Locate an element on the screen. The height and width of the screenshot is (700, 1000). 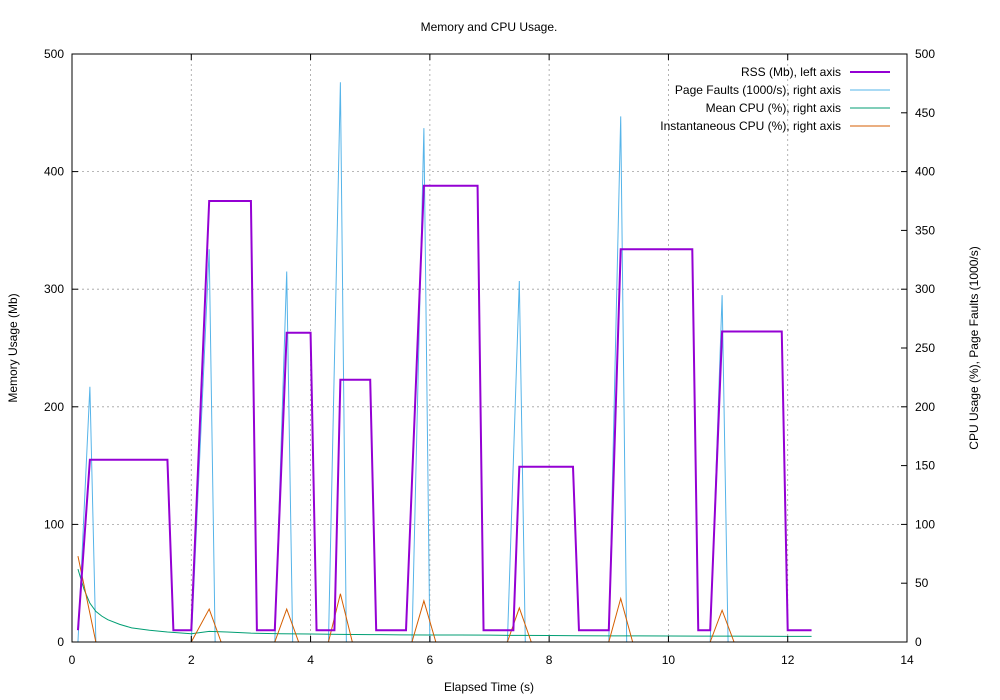
x-tick-label: 14 is located at coordinates (907, 660).